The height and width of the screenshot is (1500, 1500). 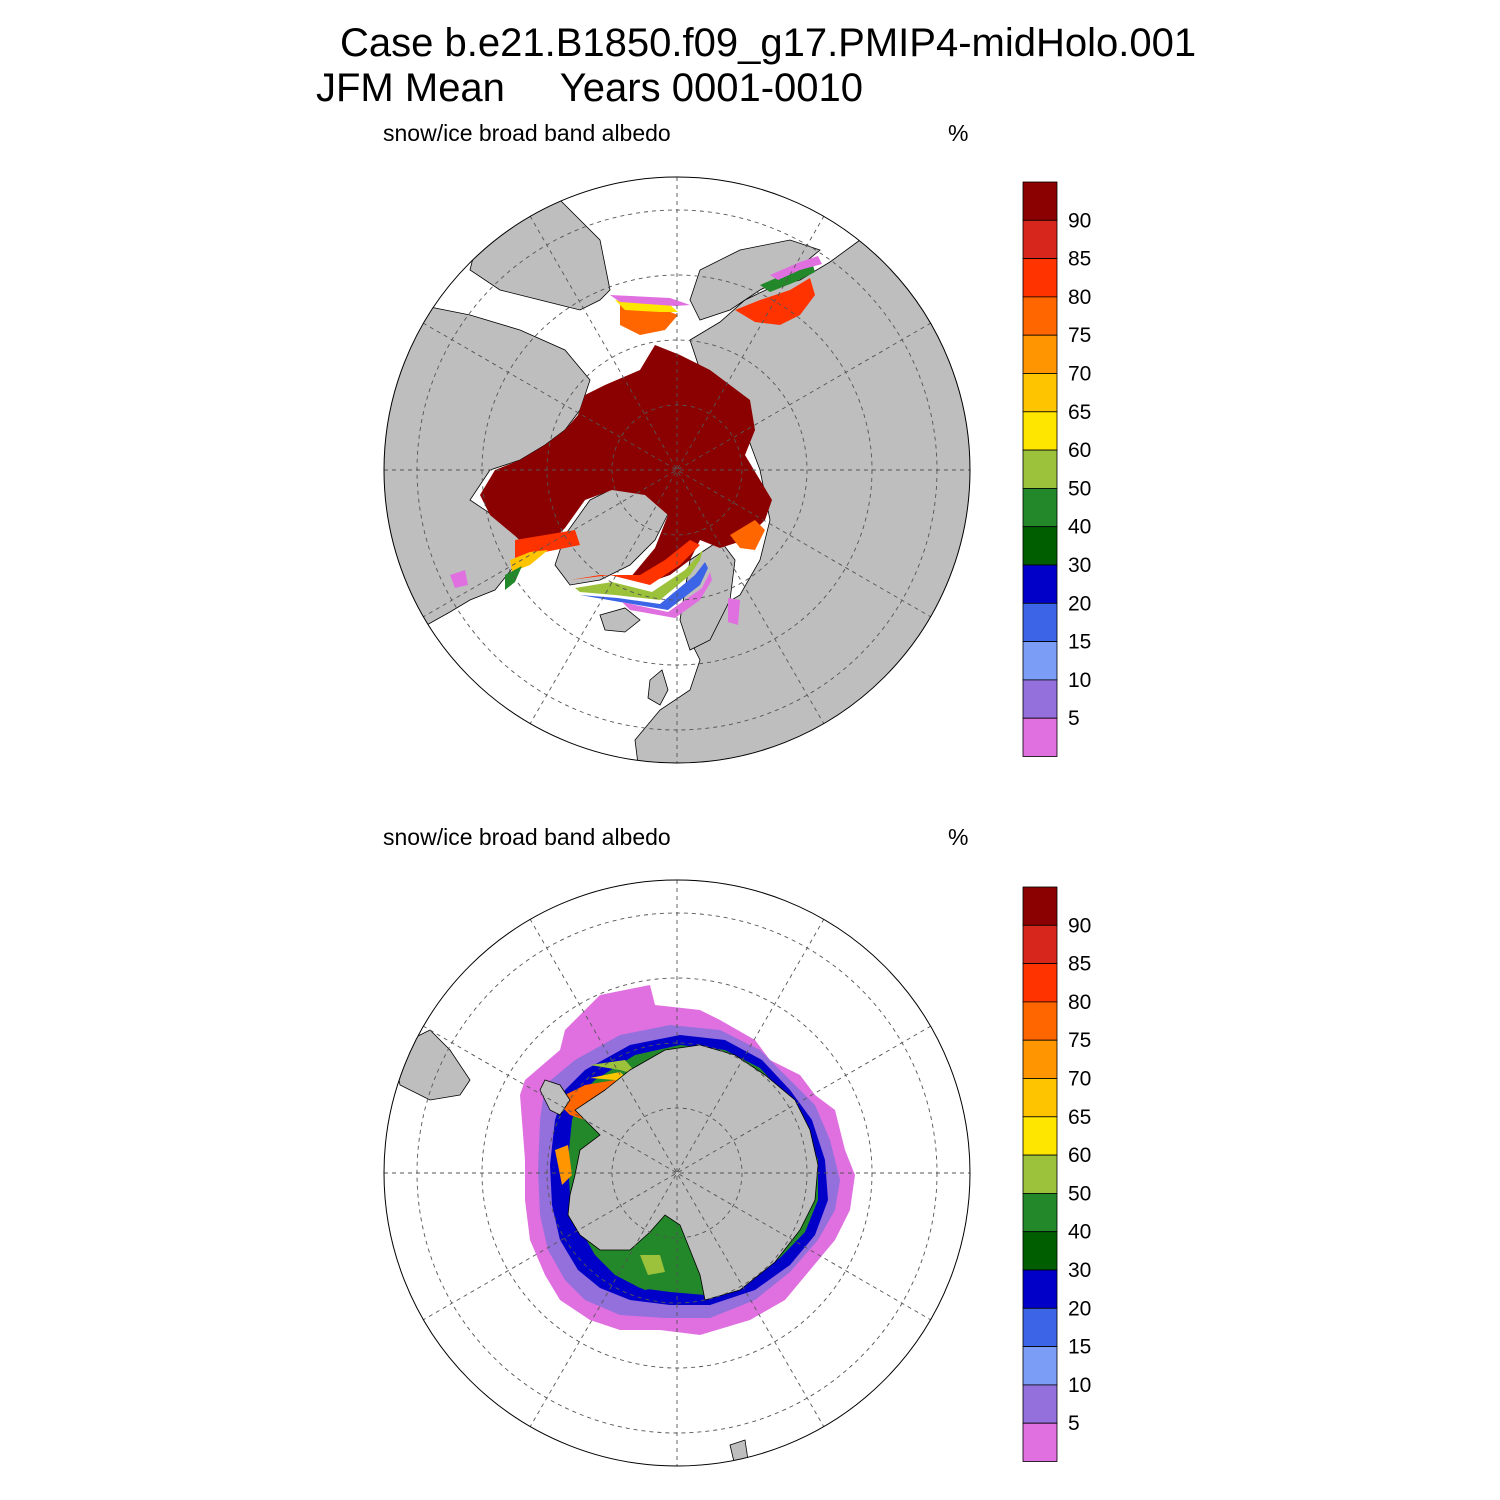 I want to click on north-colorbar-tick-label: 60, so click(x=1079, y=450).